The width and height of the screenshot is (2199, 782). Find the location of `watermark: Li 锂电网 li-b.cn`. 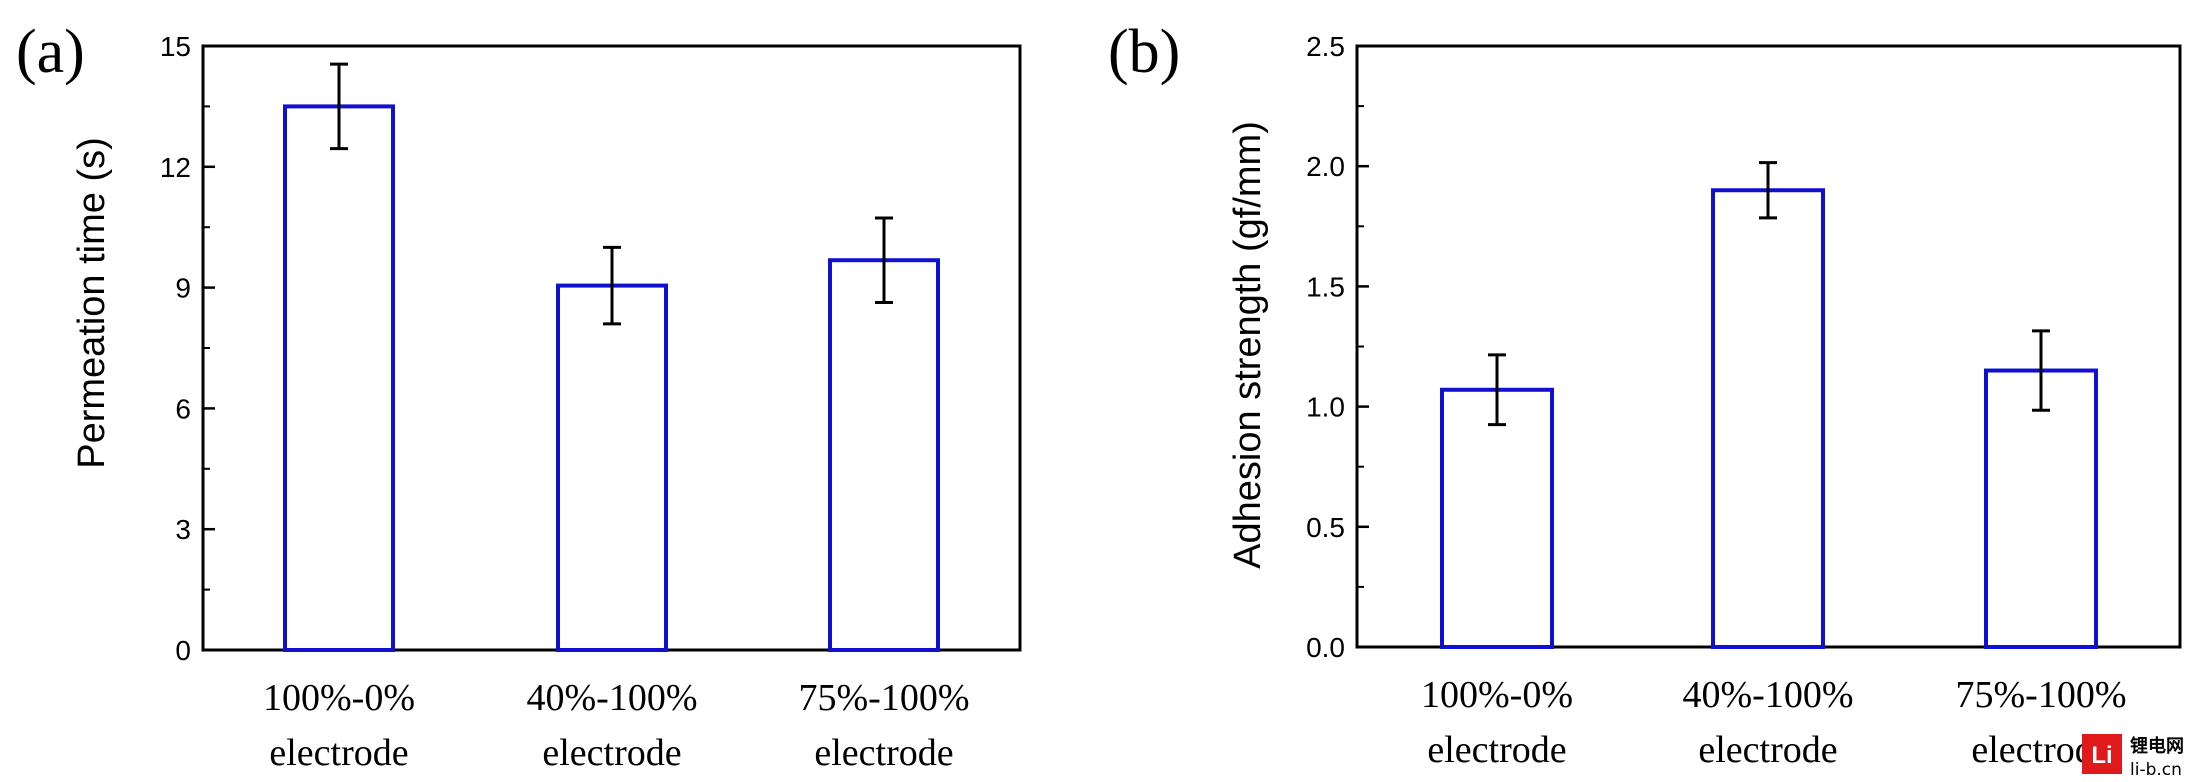

watermark: Li 锂电网 li-b.cn is located at coordinates (2133, 757).